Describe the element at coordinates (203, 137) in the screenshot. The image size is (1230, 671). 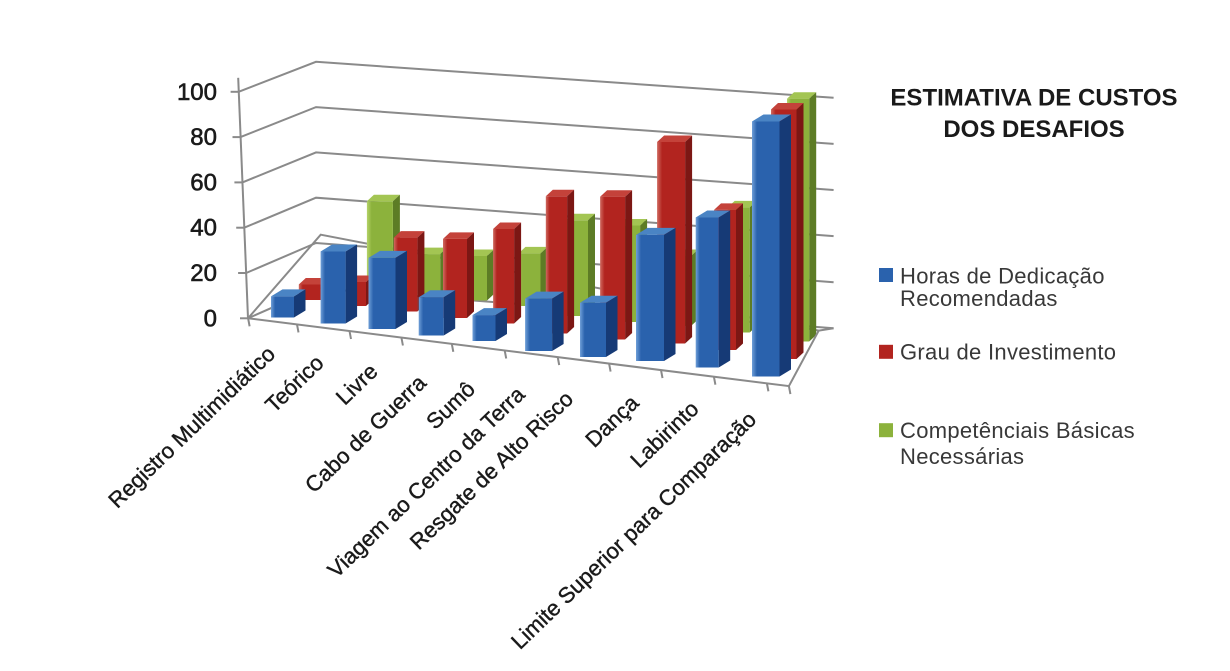
I see `svg-text: 80` at that location.